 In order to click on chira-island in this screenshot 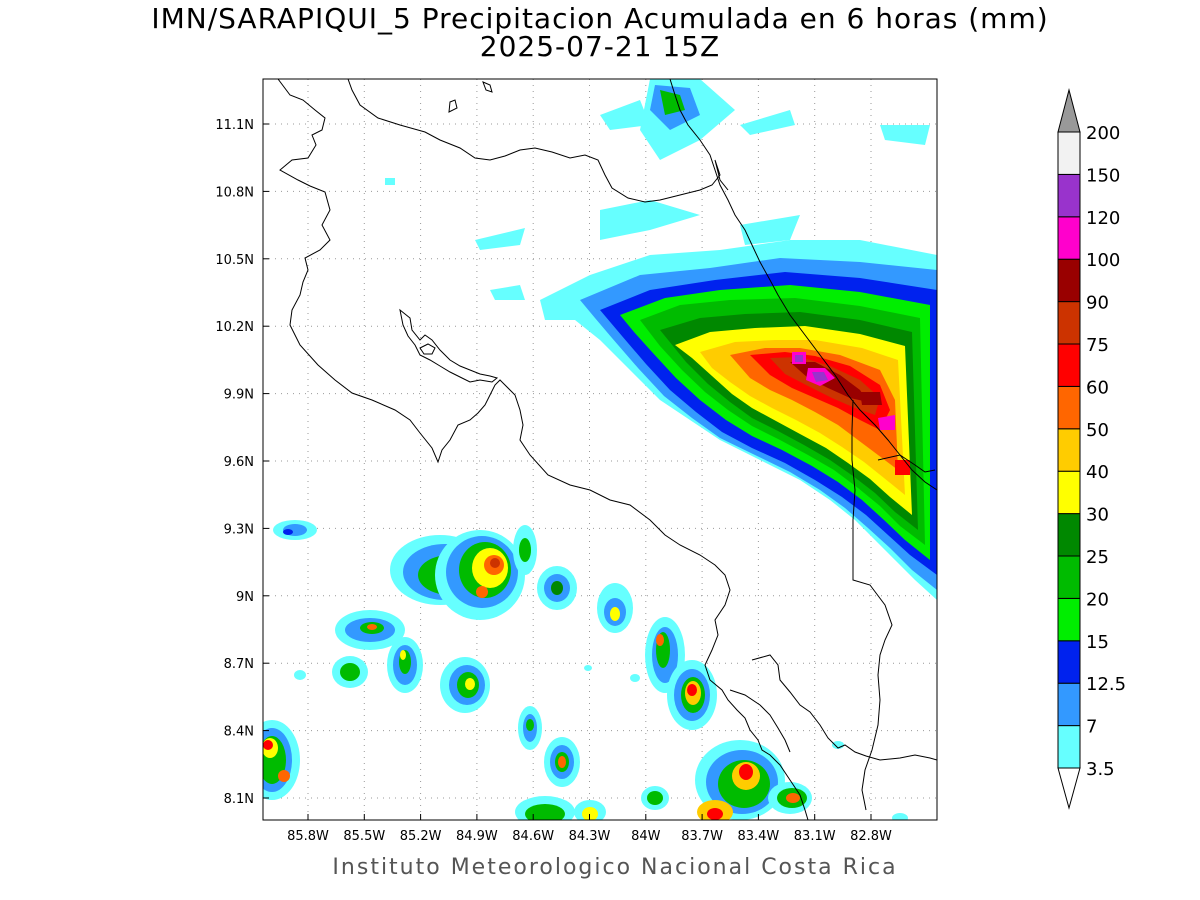, I will do `click(427, 349)`.